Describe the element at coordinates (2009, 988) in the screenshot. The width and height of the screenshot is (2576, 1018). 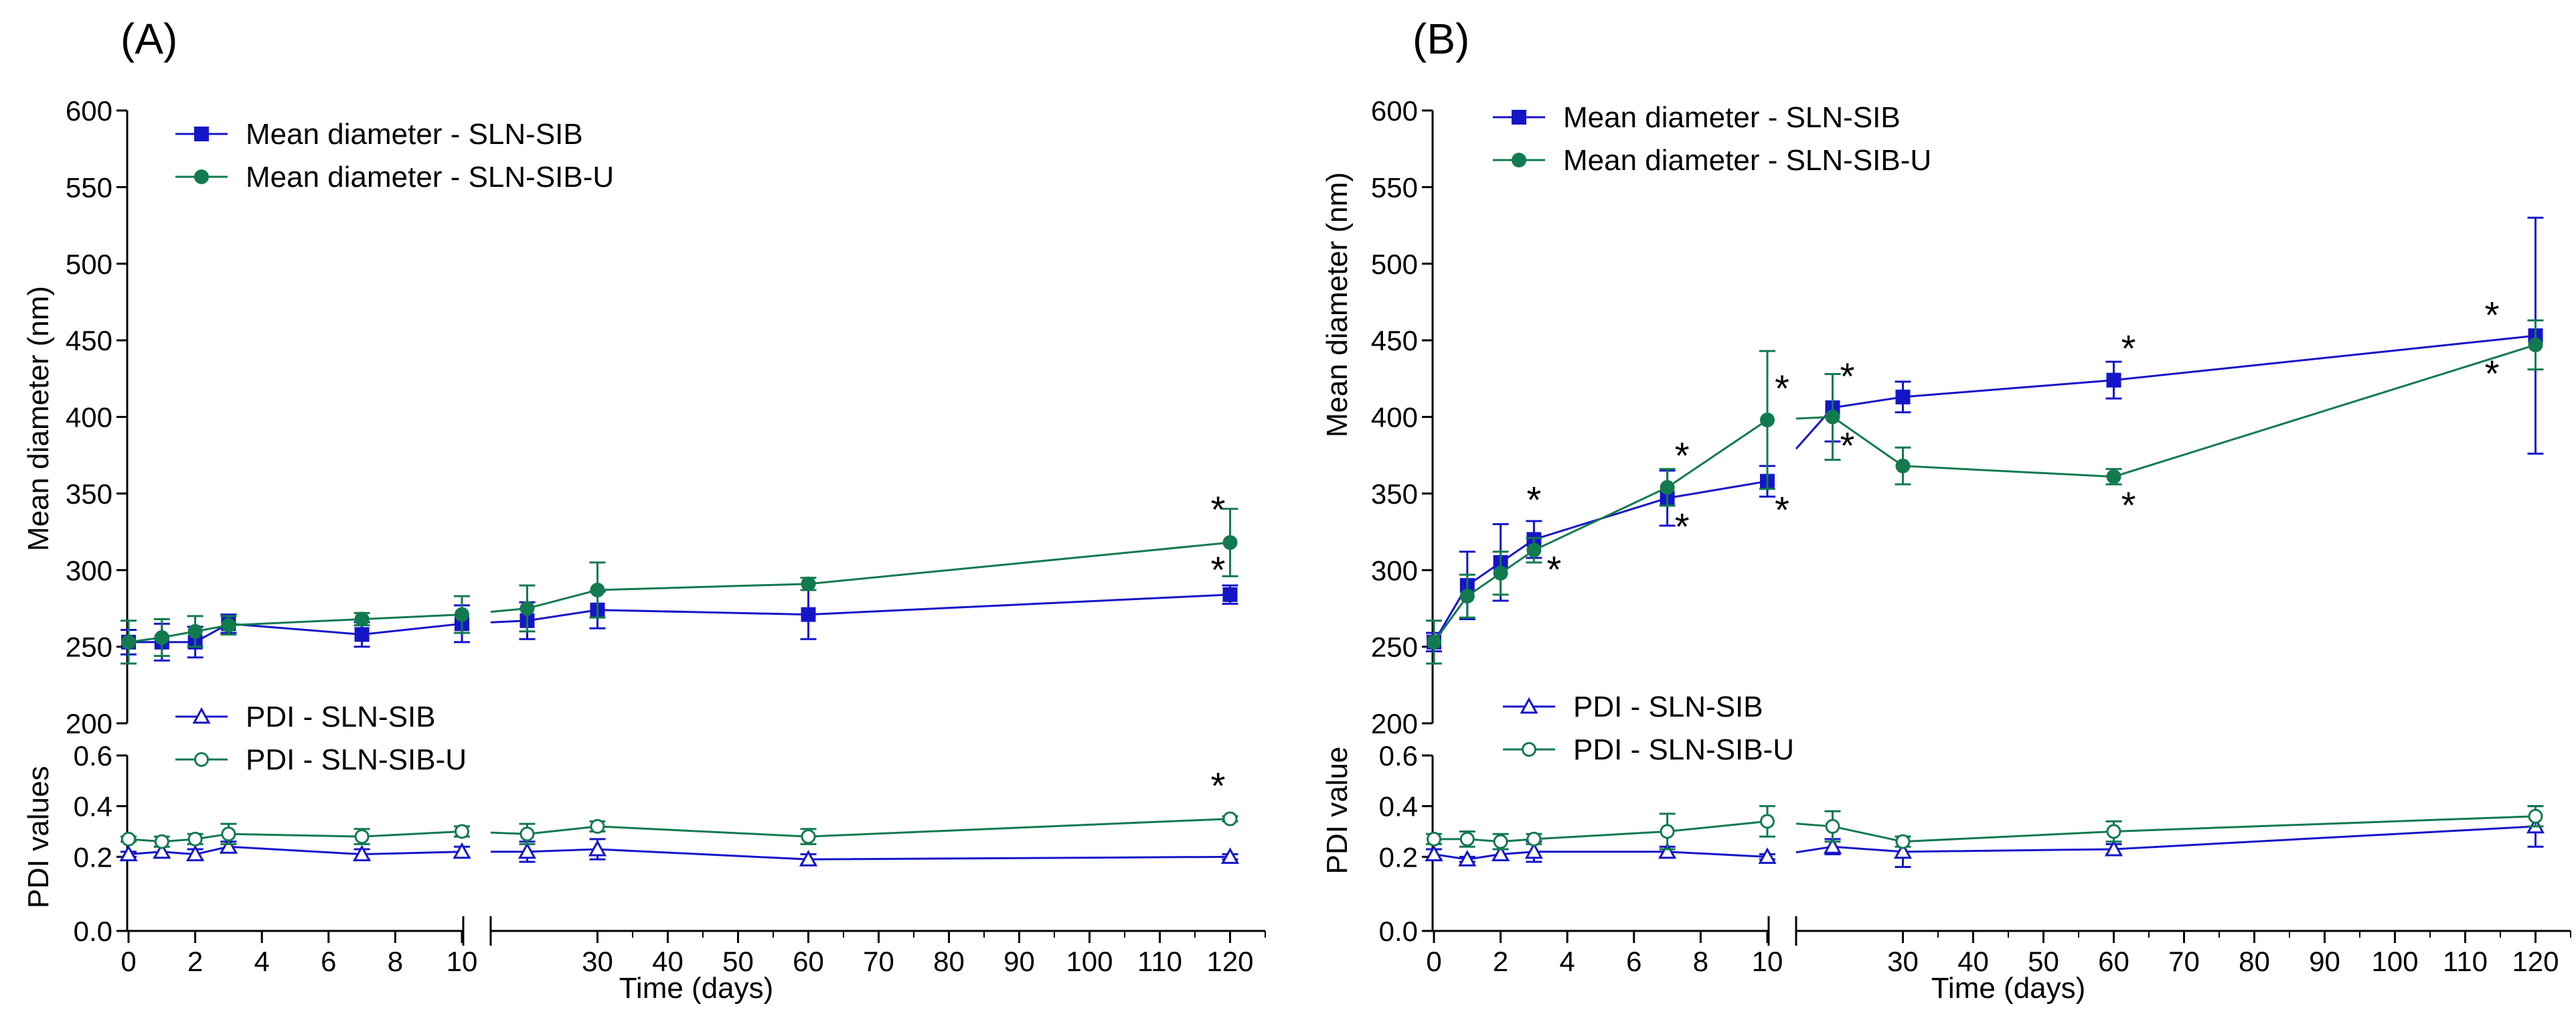
I see `x-axis-title-b: Time (days)` at that location.